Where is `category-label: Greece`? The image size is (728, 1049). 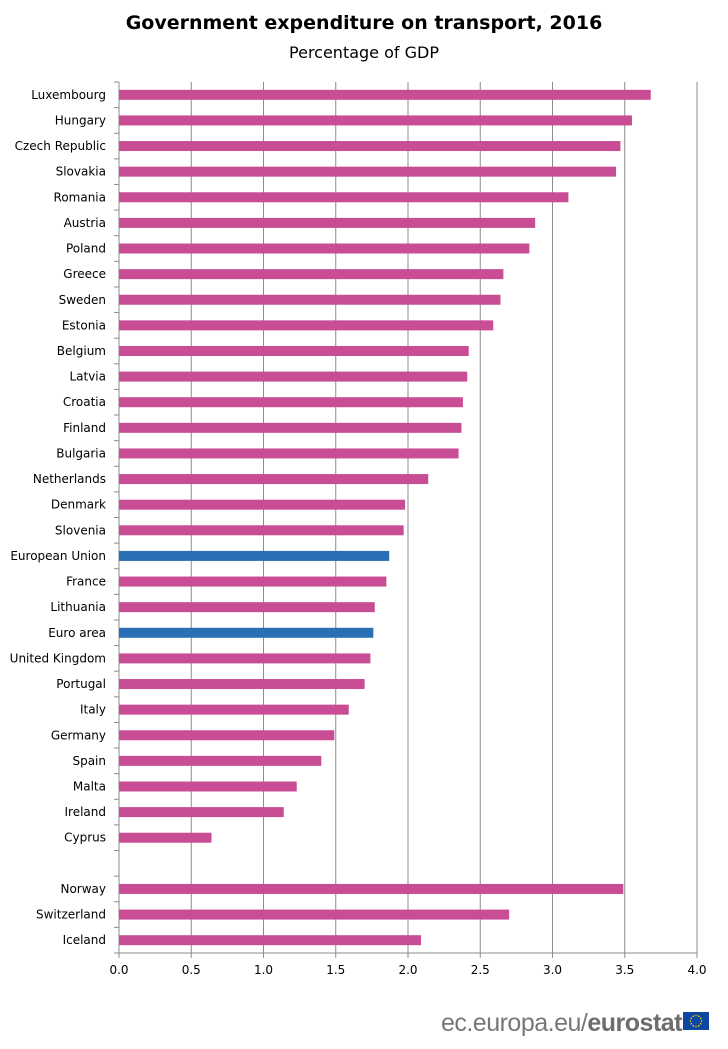
category-label: Greece is located at coordinates (84, 274).